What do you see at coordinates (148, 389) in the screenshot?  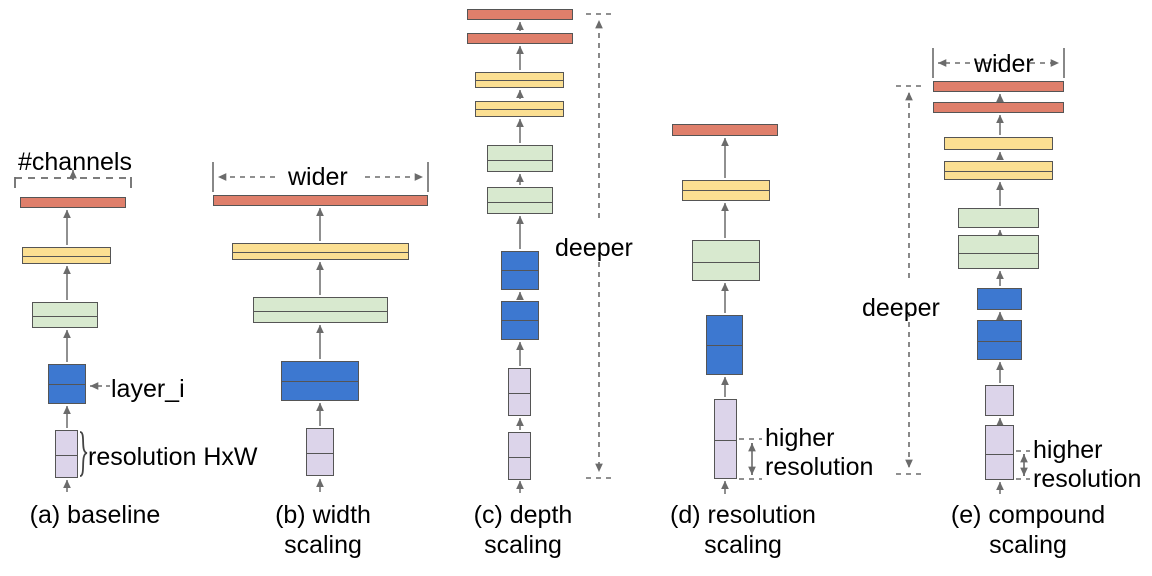 I see `layer-label: layer_i` at bounding box center [148, 389].